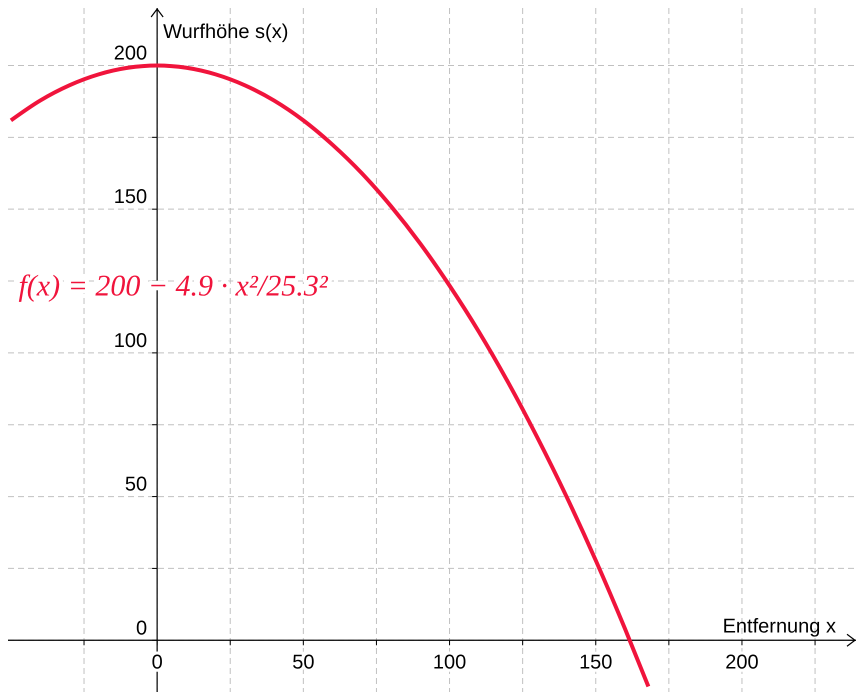 The width and height of the screenshot is (864, 700). What do you see at coordinates (131, 53) in the screenshot?
I see `y-tick-label: 200` at bounding box center [131, 53].